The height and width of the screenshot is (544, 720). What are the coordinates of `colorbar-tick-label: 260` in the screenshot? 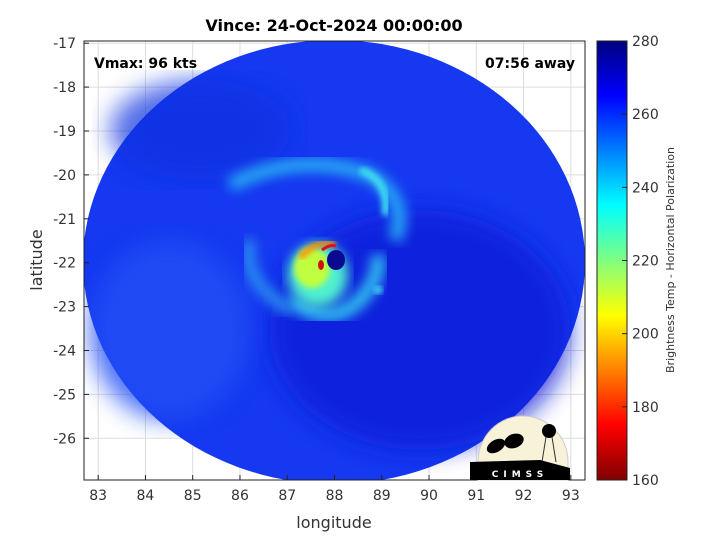 It's located at (645, 115).